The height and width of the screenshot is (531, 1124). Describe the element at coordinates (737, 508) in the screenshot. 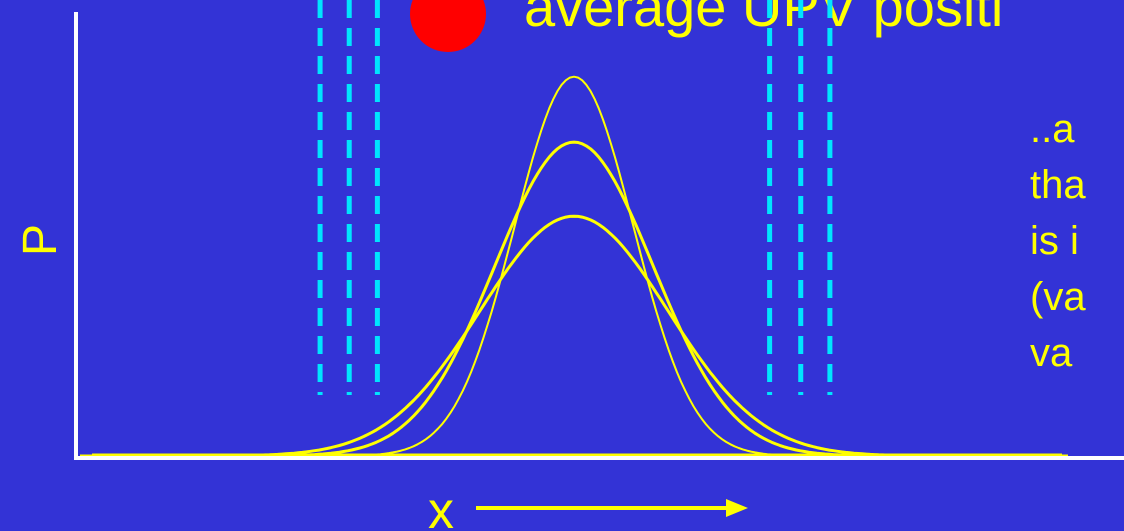

I see `x-arrow-head-icon` at that location.